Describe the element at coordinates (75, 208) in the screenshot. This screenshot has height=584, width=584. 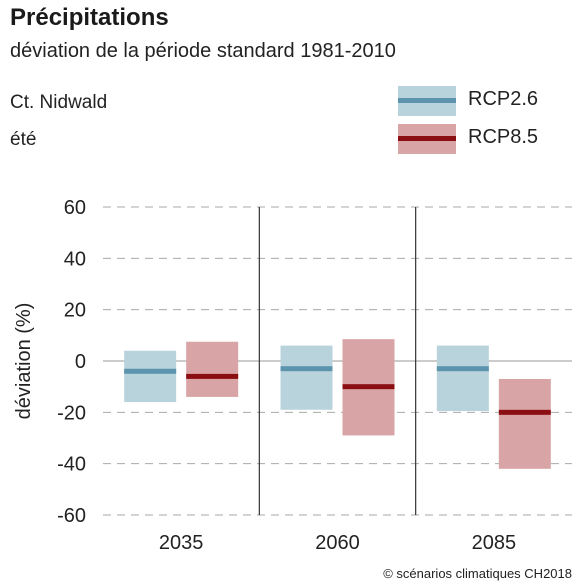
I see `y-tick-label: 60` at that location.